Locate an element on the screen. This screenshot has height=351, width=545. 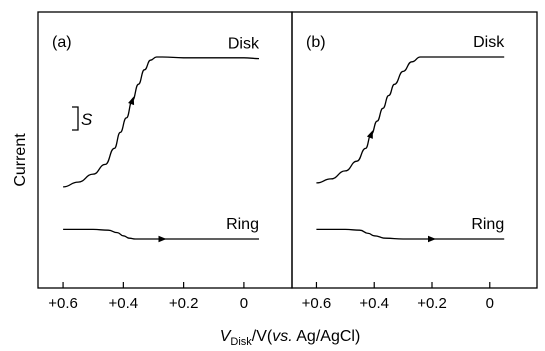
x-tick-label-a-2: +0.2 is located at coordinates (184, 303).